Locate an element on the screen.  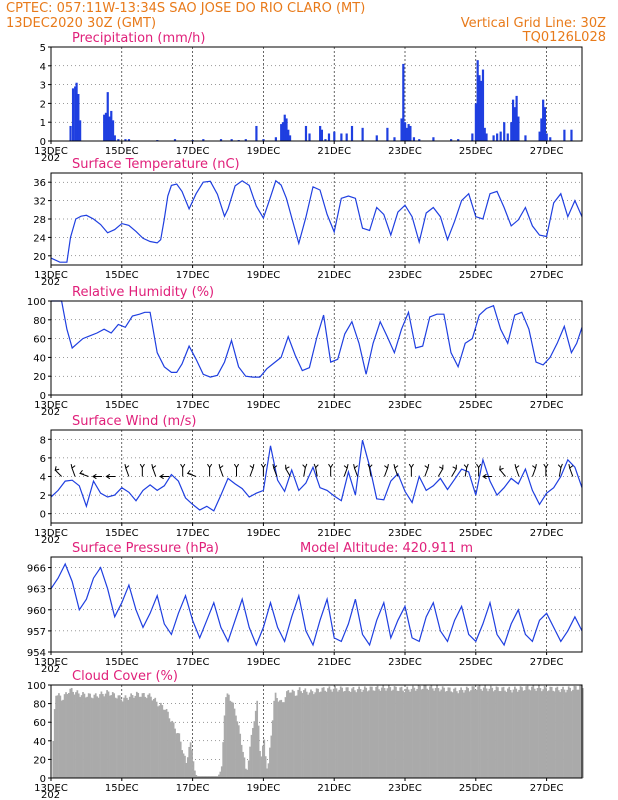
y-tick-label: 28 is located at coordinates (39, 220).